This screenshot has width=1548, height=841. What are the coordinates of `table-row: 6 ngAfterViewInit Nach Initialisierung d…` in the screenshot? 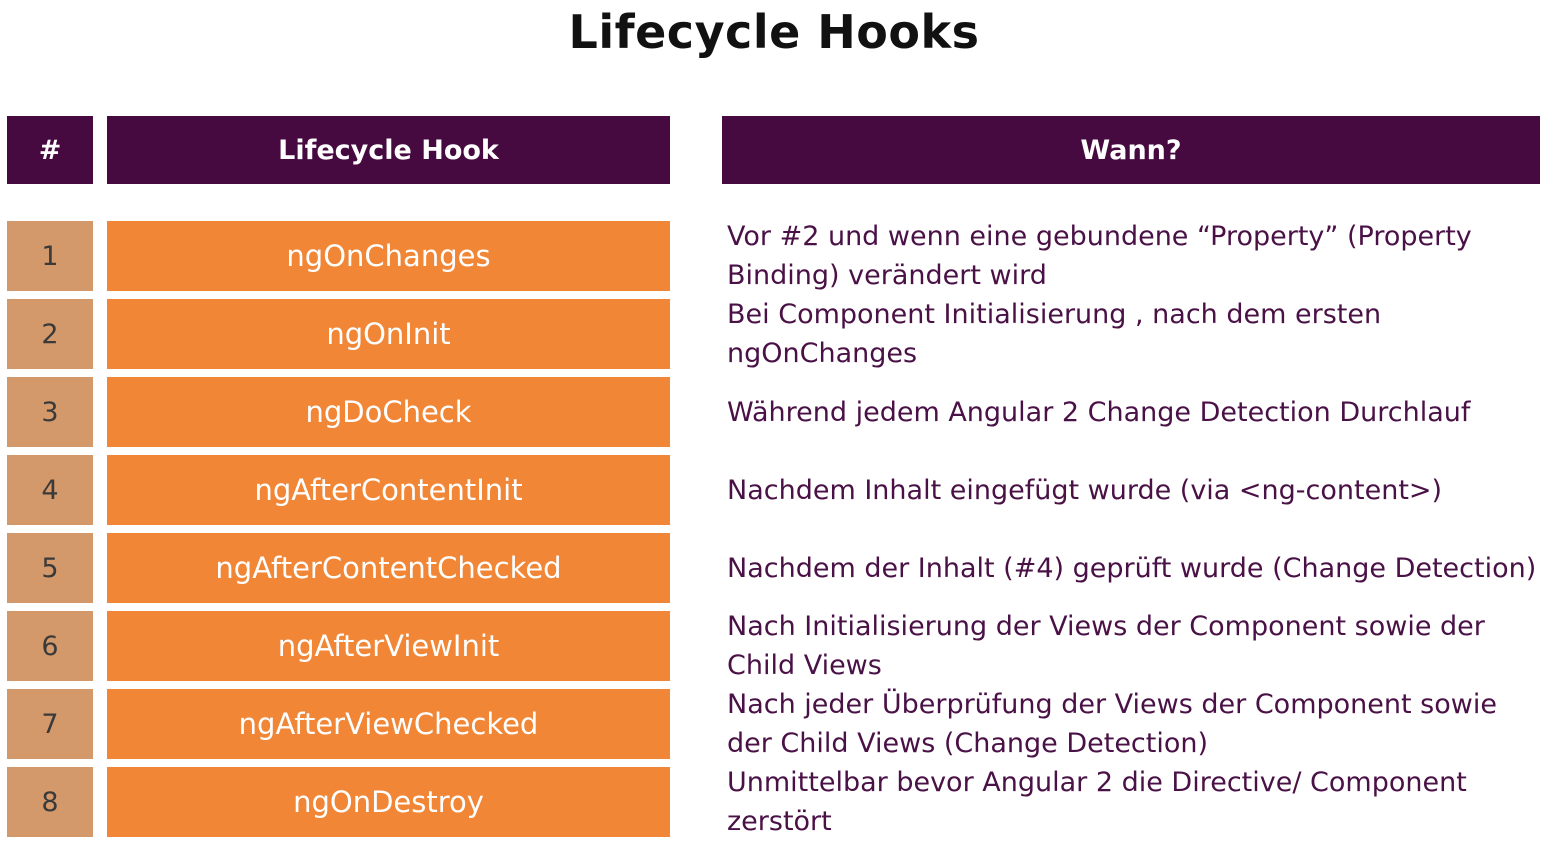 It's located at (774, 646).